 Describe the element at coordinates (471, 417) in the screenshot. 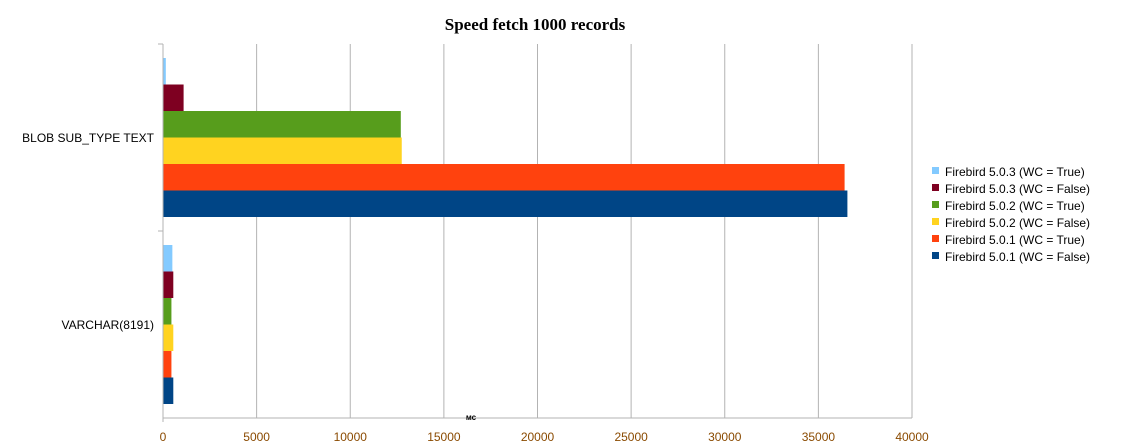

I see `x-axis-label: мс` at that location.